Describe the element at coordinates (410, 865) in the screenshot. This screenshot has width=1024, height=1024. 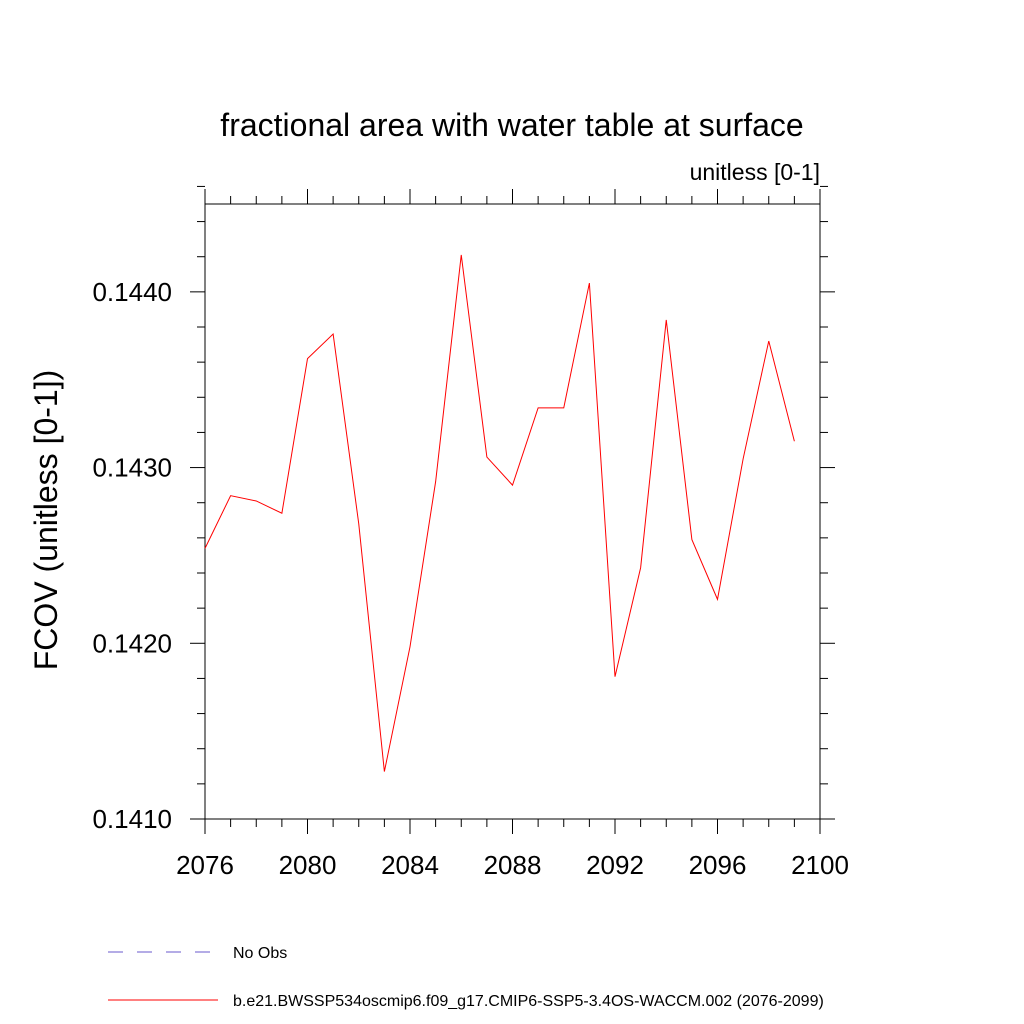
I see `x-tick-label: 2084` at that location.